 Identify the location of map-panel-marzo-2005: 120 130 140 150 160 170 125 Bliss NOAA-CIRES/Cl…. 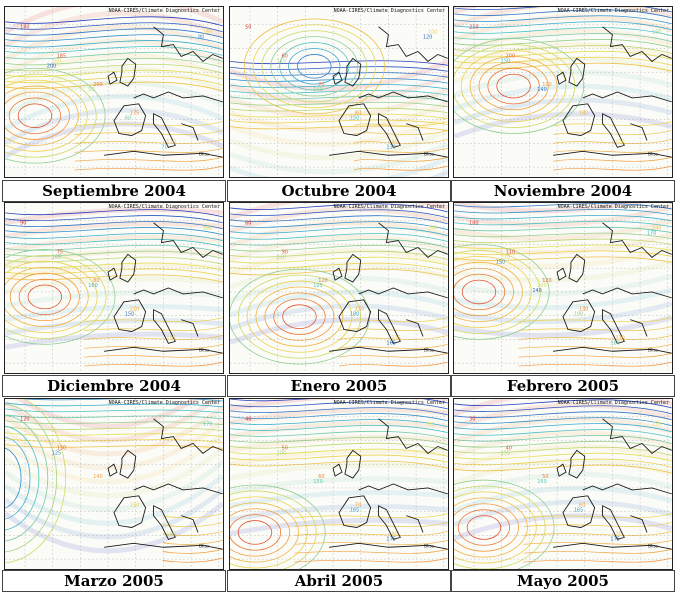
(114, 484).